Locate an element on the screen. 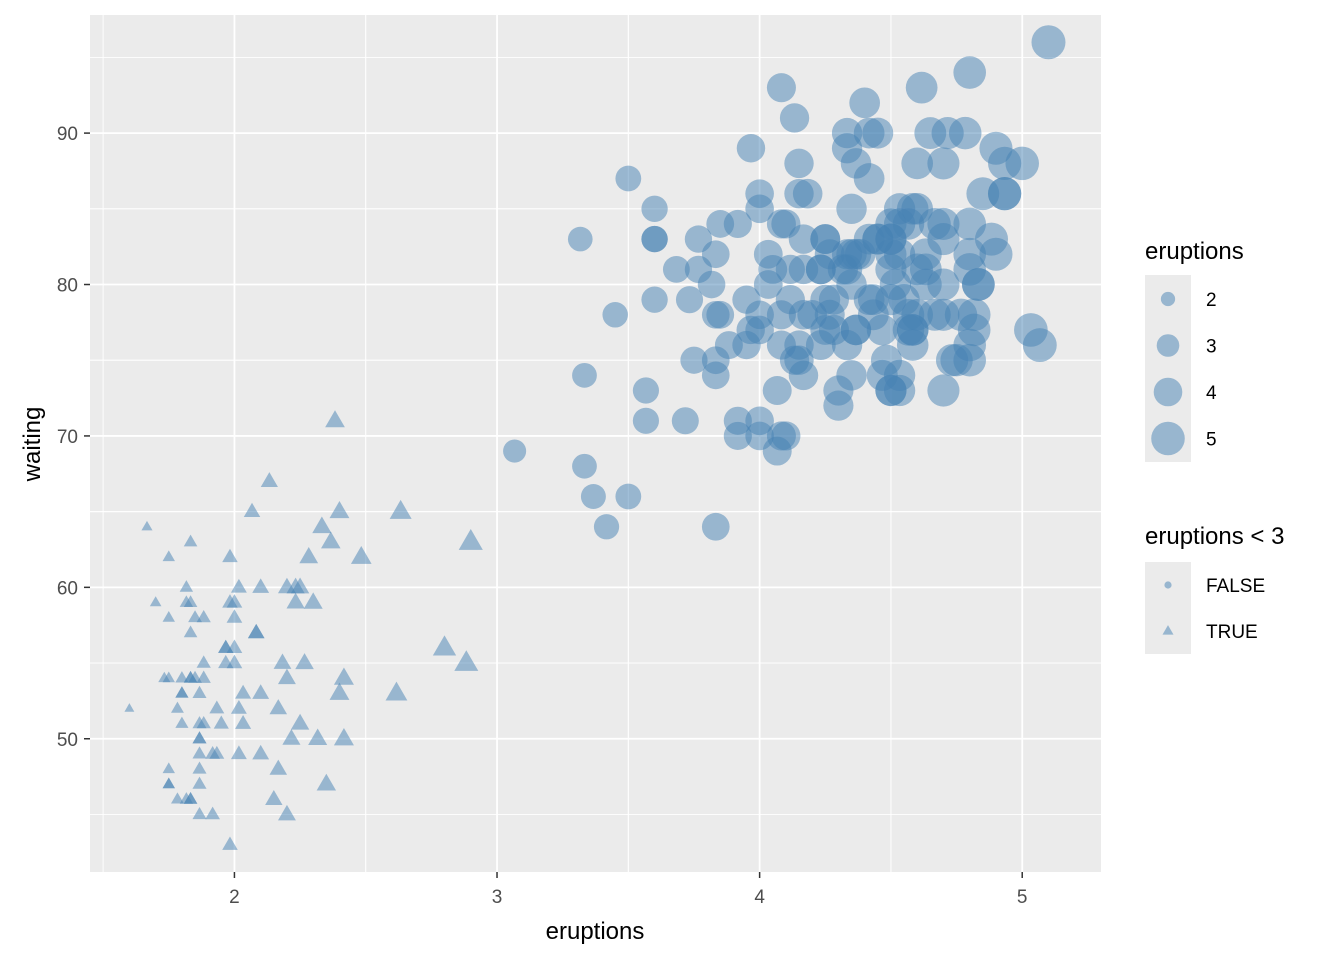 The width and height of the screenshot is (1344, 960). x-tick-label: 2 is located at coordinates (234, 897).